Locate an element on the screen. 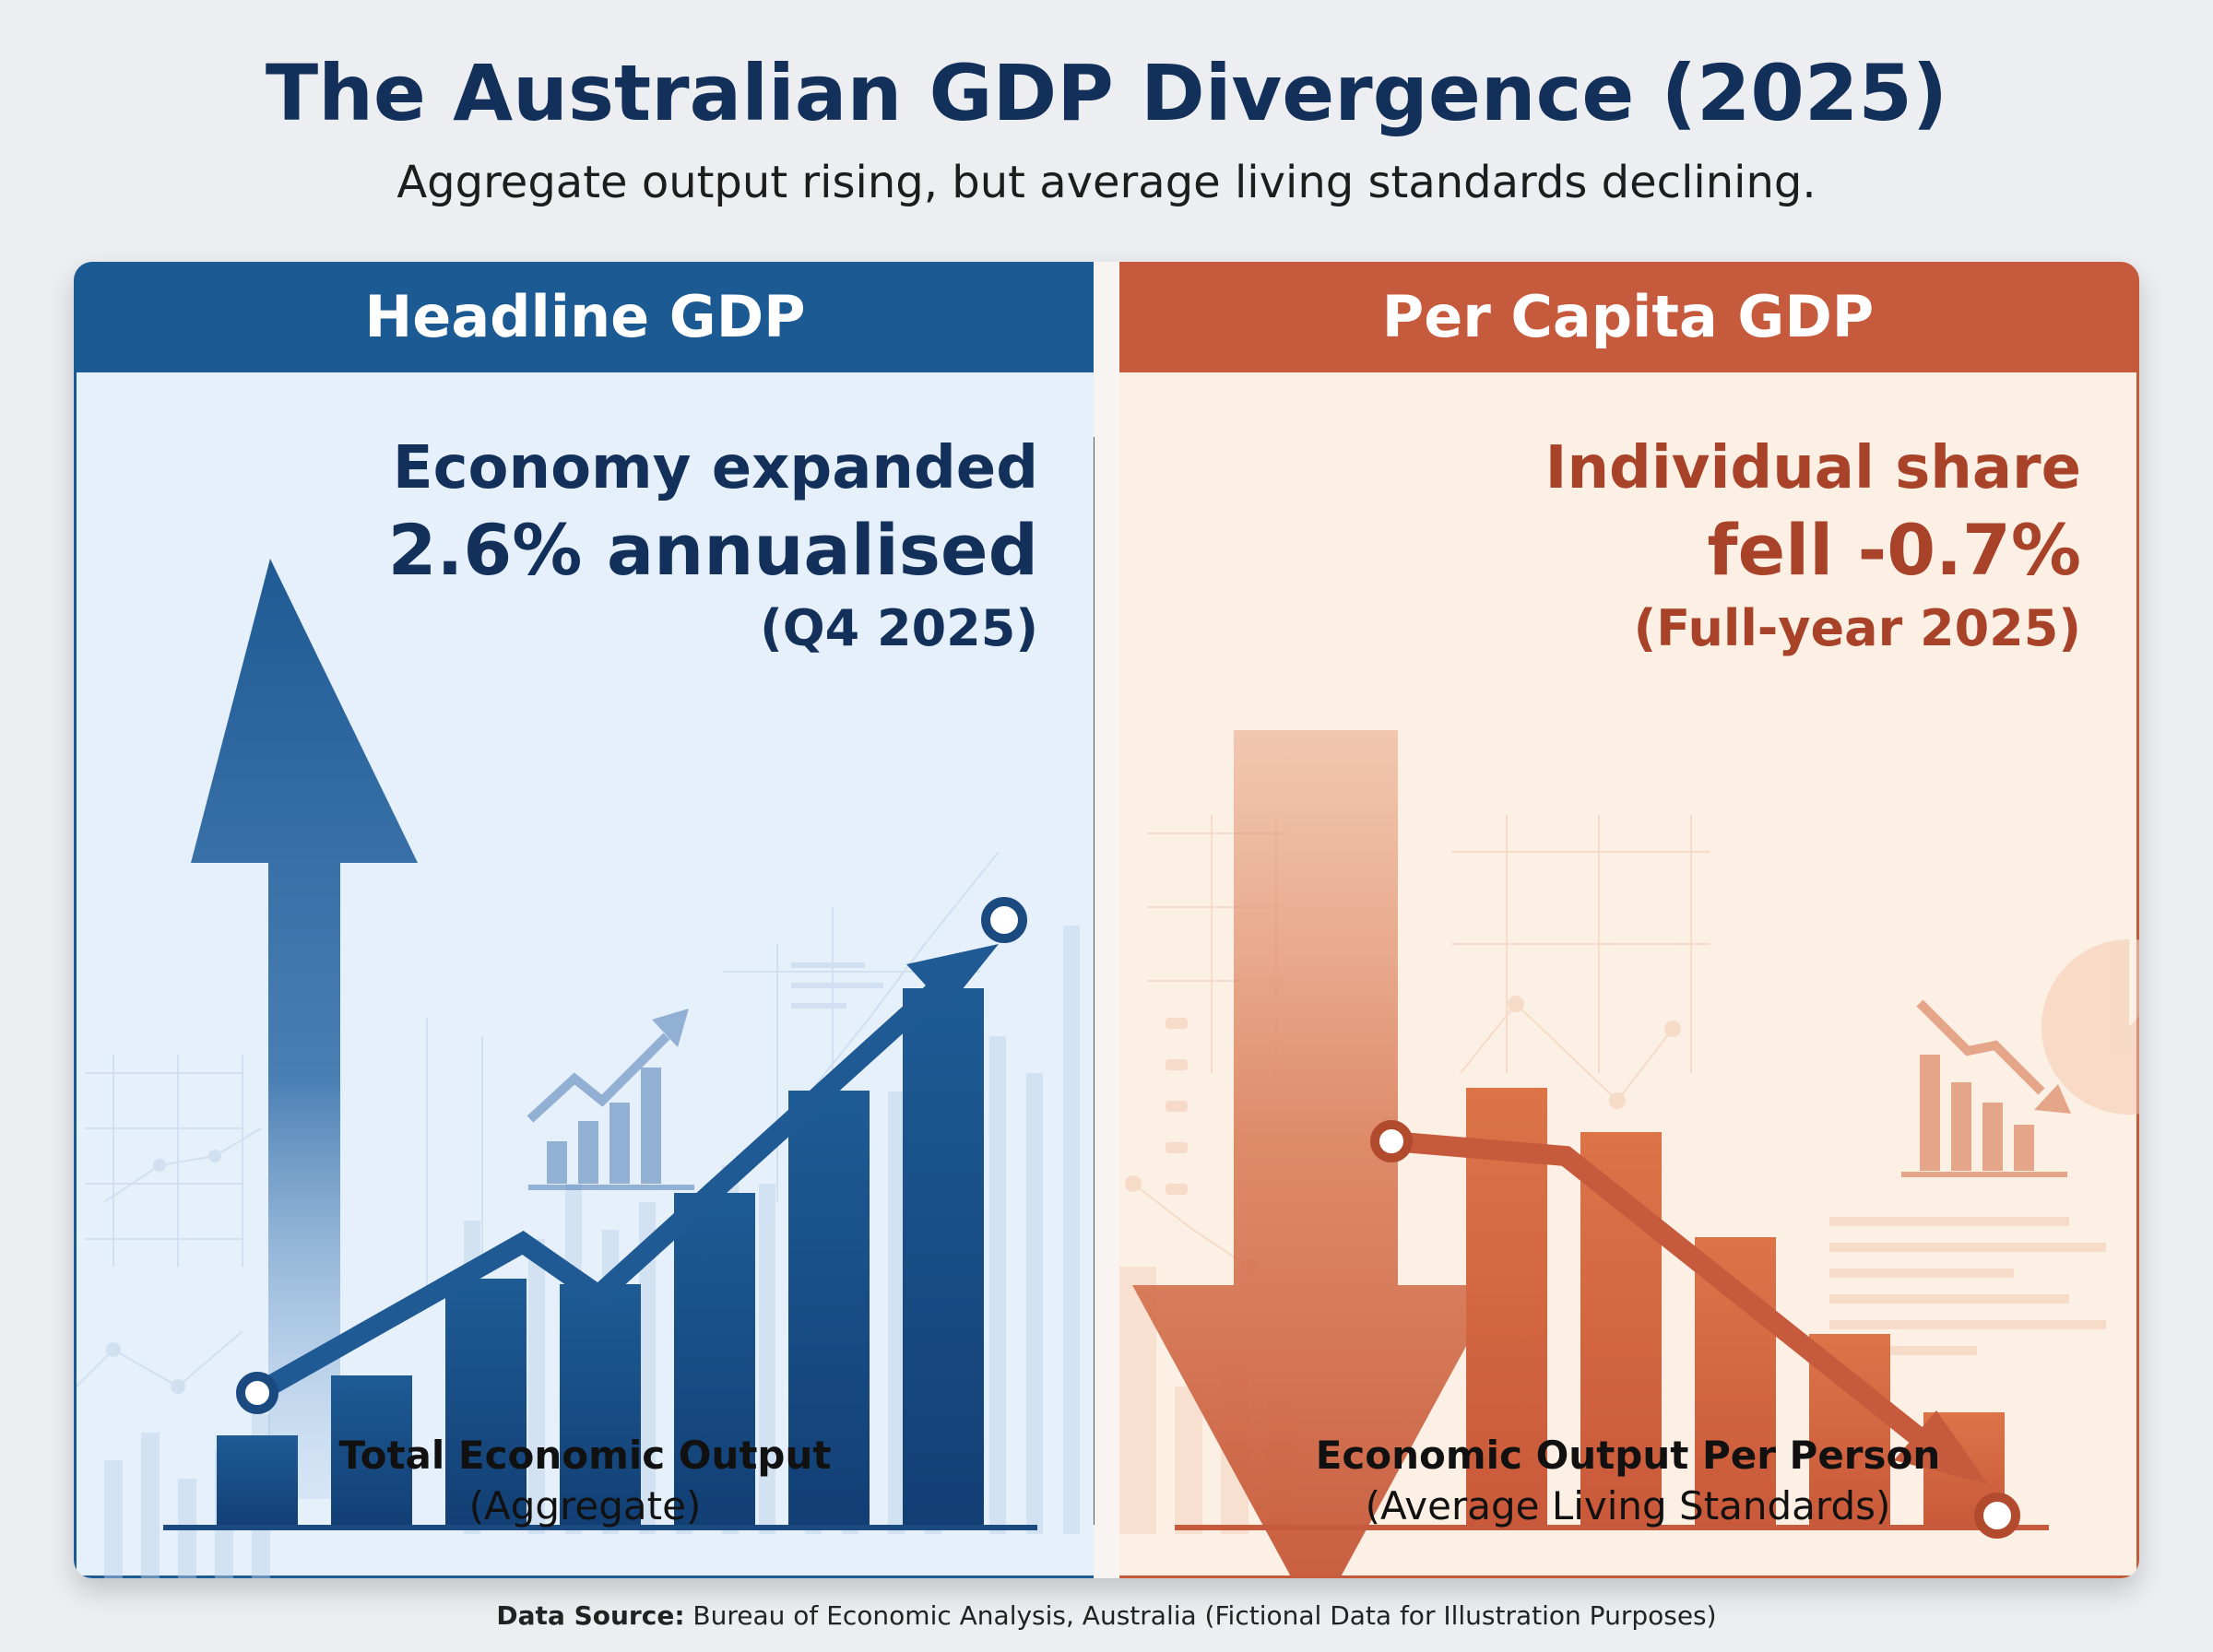  data-source-label: Data Source: is located at coordinates (590, 1615).